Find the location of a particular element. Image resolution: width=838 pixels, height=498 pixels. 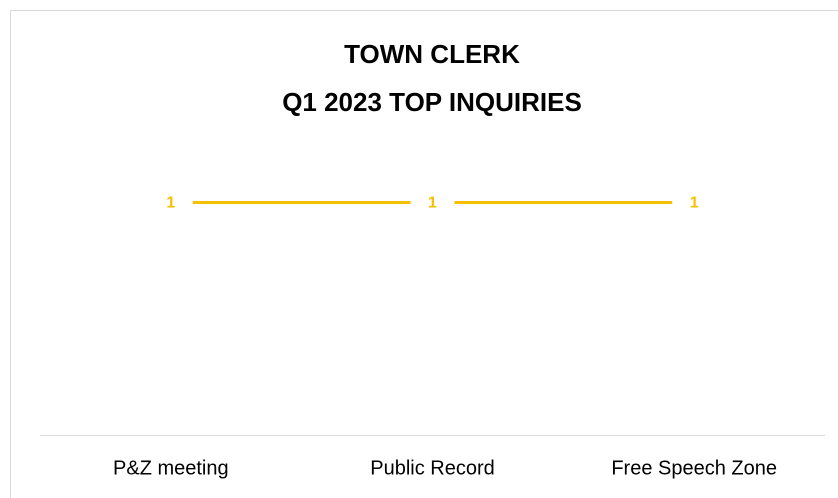

chart-subtitle: Q1 2023 TOP INQUIRIES is located at coordinates (432, 102).